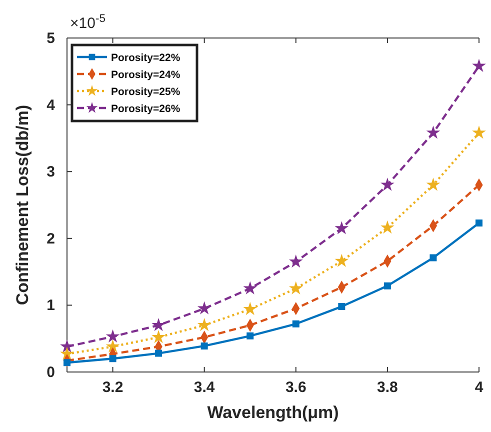 The width and height of the screenshot is (491, 432). I want to click on y-tick-label: 5, so click(50, 38).